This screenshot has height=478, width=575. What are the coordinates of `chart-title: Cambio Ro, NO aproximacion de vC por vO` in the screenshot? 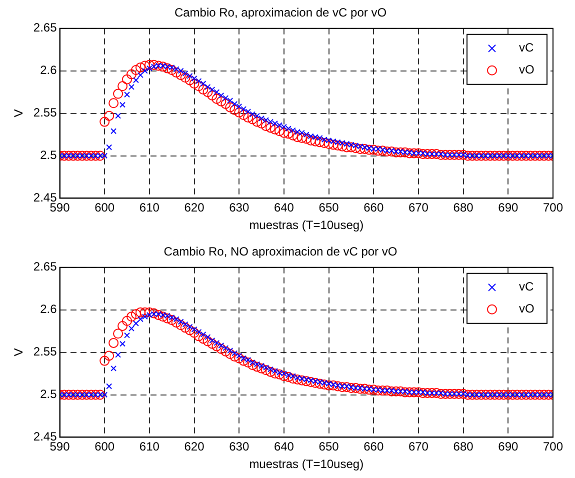 It's located at (281, 251).